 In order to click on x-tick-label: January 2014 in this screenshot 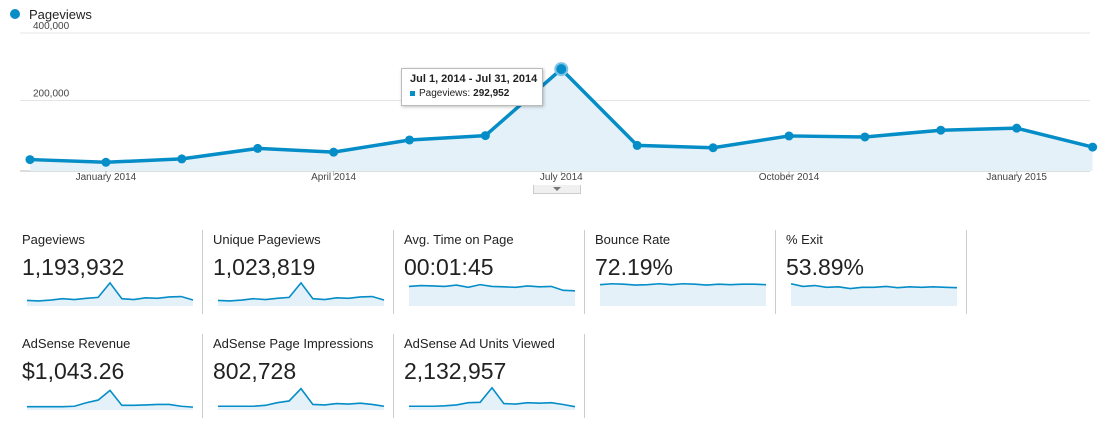, I will do `click(106, 177)`.